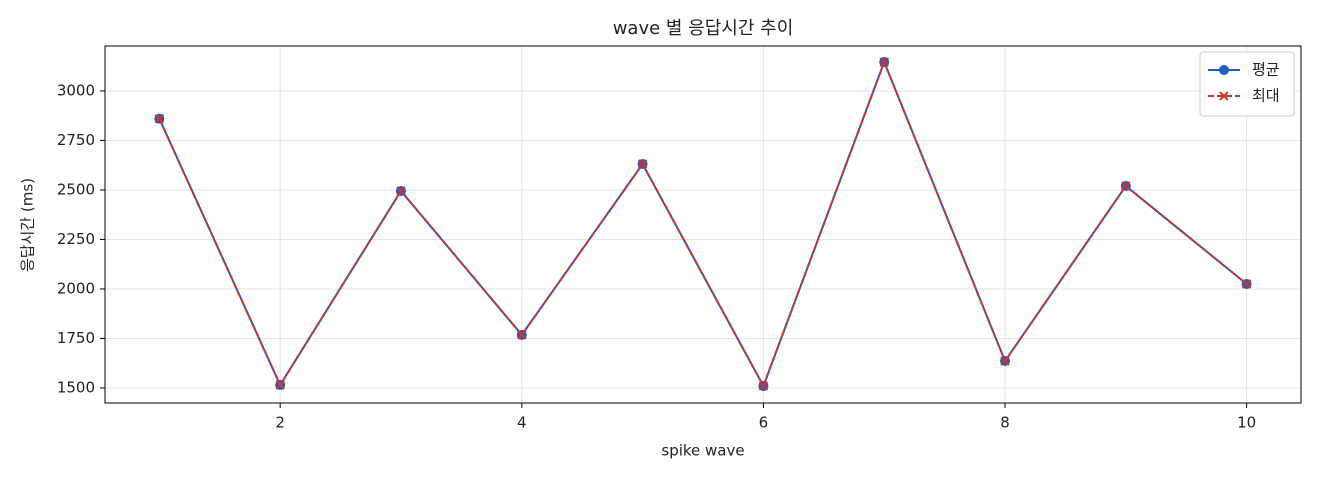 This screenshot has width=1320, height=480. Describe the element at coordinates (76, 90) in the screenshot. I see `y-tick-label: 3000` at that location.